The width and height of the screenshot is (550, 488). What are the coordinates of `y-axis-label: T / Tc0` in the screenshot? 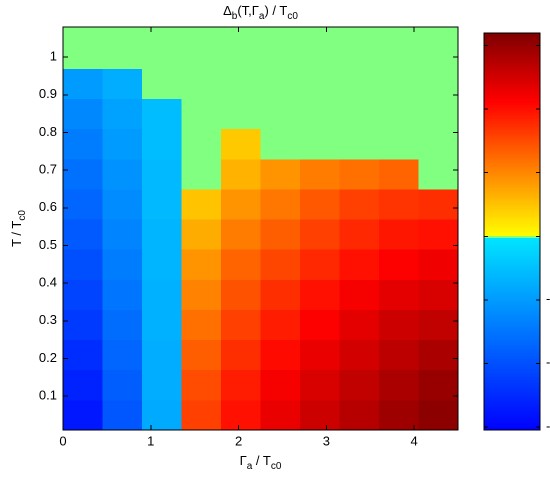 It's located at (18, 228).